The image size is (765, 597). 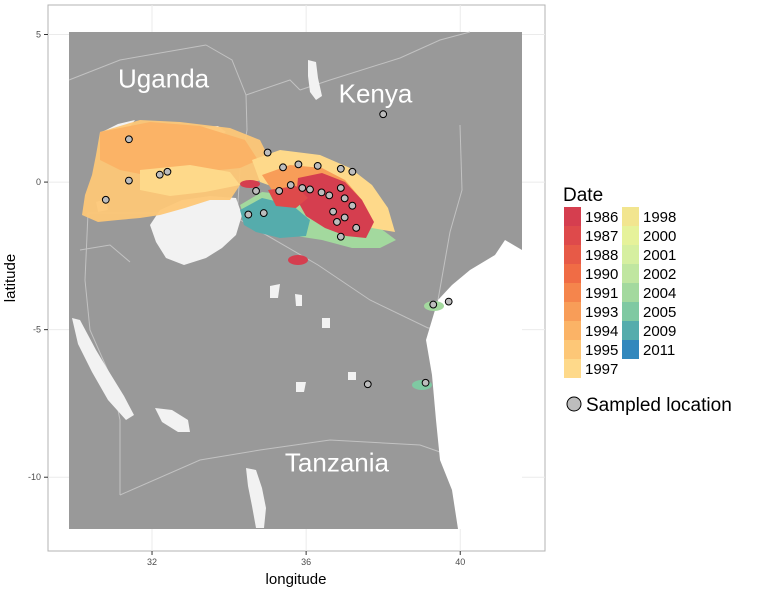 What do you see at coordinates (601, 369) in the screenshot?
I see `legend-label-1997: 1997` at bounding box center [601, 369].